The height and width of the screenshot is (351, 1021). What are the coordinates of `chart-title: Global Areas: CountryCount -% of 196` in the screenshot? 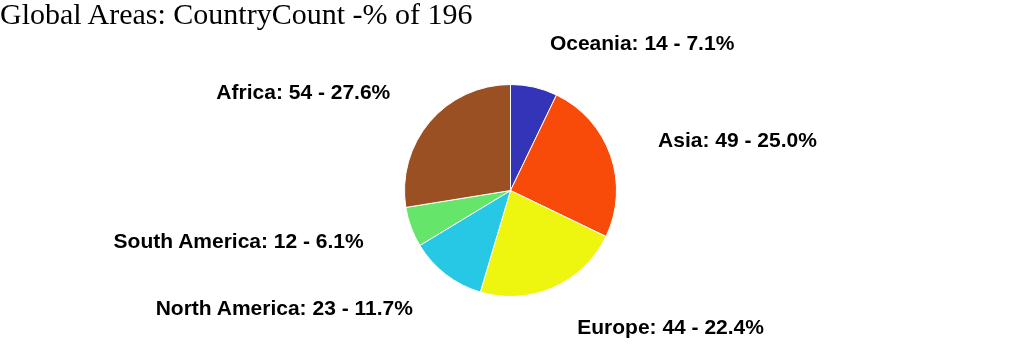 It's located at (236, 15).